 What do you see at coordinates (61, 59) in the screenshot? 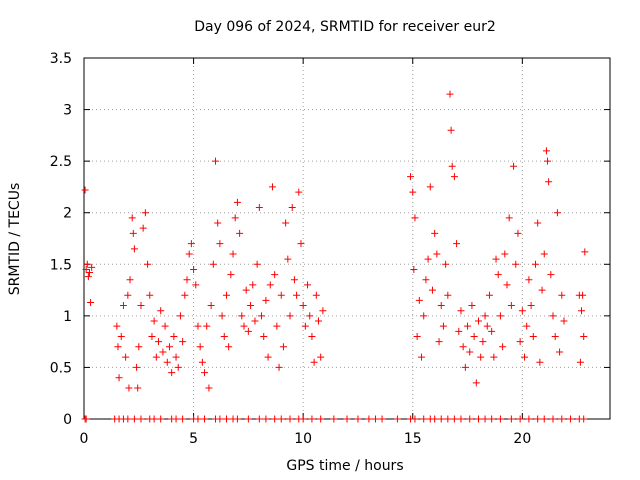
I see `y-tick-label: 3.5` at bounding box center [61, 59].